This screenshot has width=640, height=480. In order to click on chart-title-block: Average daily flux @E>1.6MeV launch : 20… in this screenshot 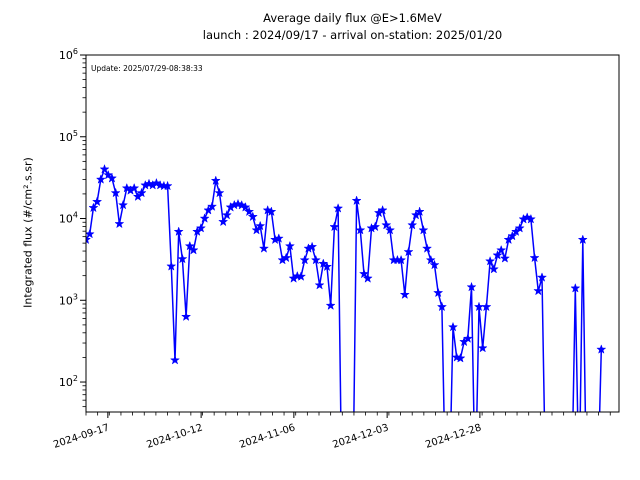, I will do `click(352, 26)`.